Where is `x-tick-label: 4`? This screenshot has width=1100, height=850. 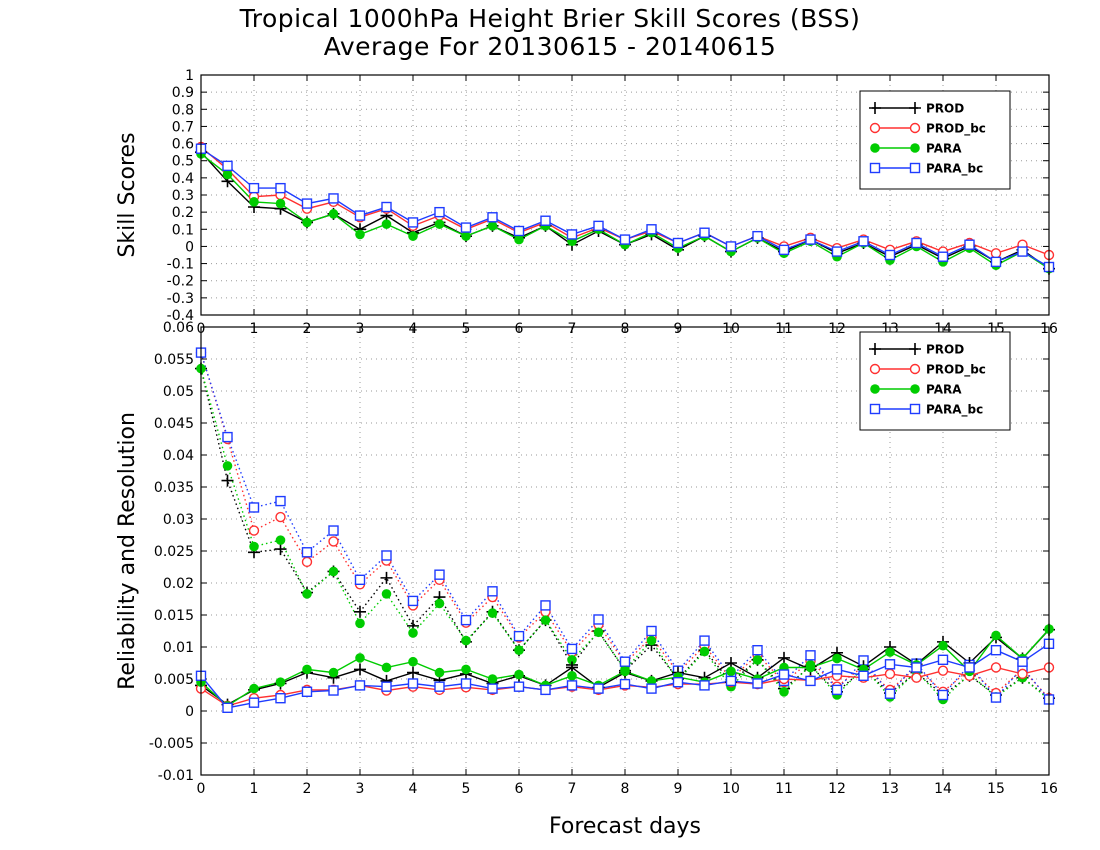
x-tick-label: 4 is located at coordinates (413, 789).